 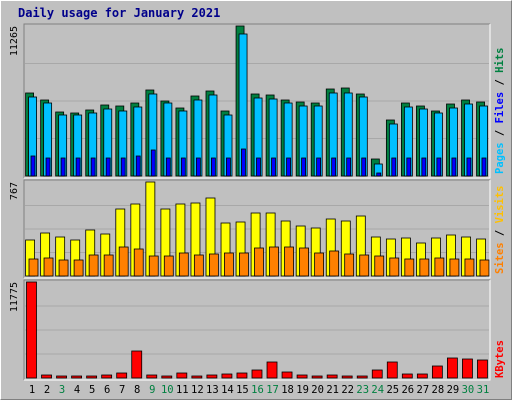 What do you see at coordinates (468, 390) in the screenshot?
I see `x-tick-label: 30` at bounding box center [468, 390].